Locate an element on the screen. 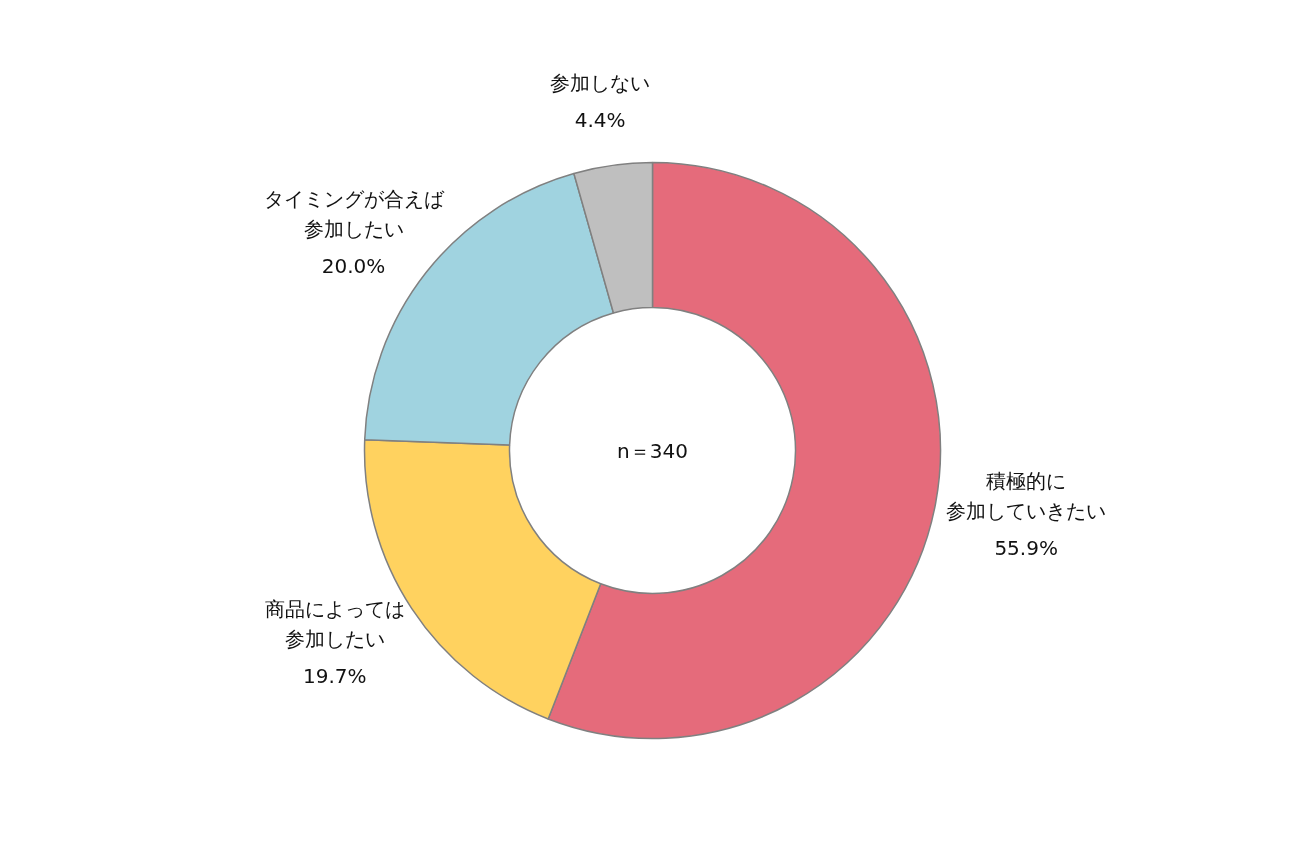 Image resolution: width=1305 pixels, height=848 pixels. slice-label: 積極的に参加していきたい is located at coordinates (1026, 496).